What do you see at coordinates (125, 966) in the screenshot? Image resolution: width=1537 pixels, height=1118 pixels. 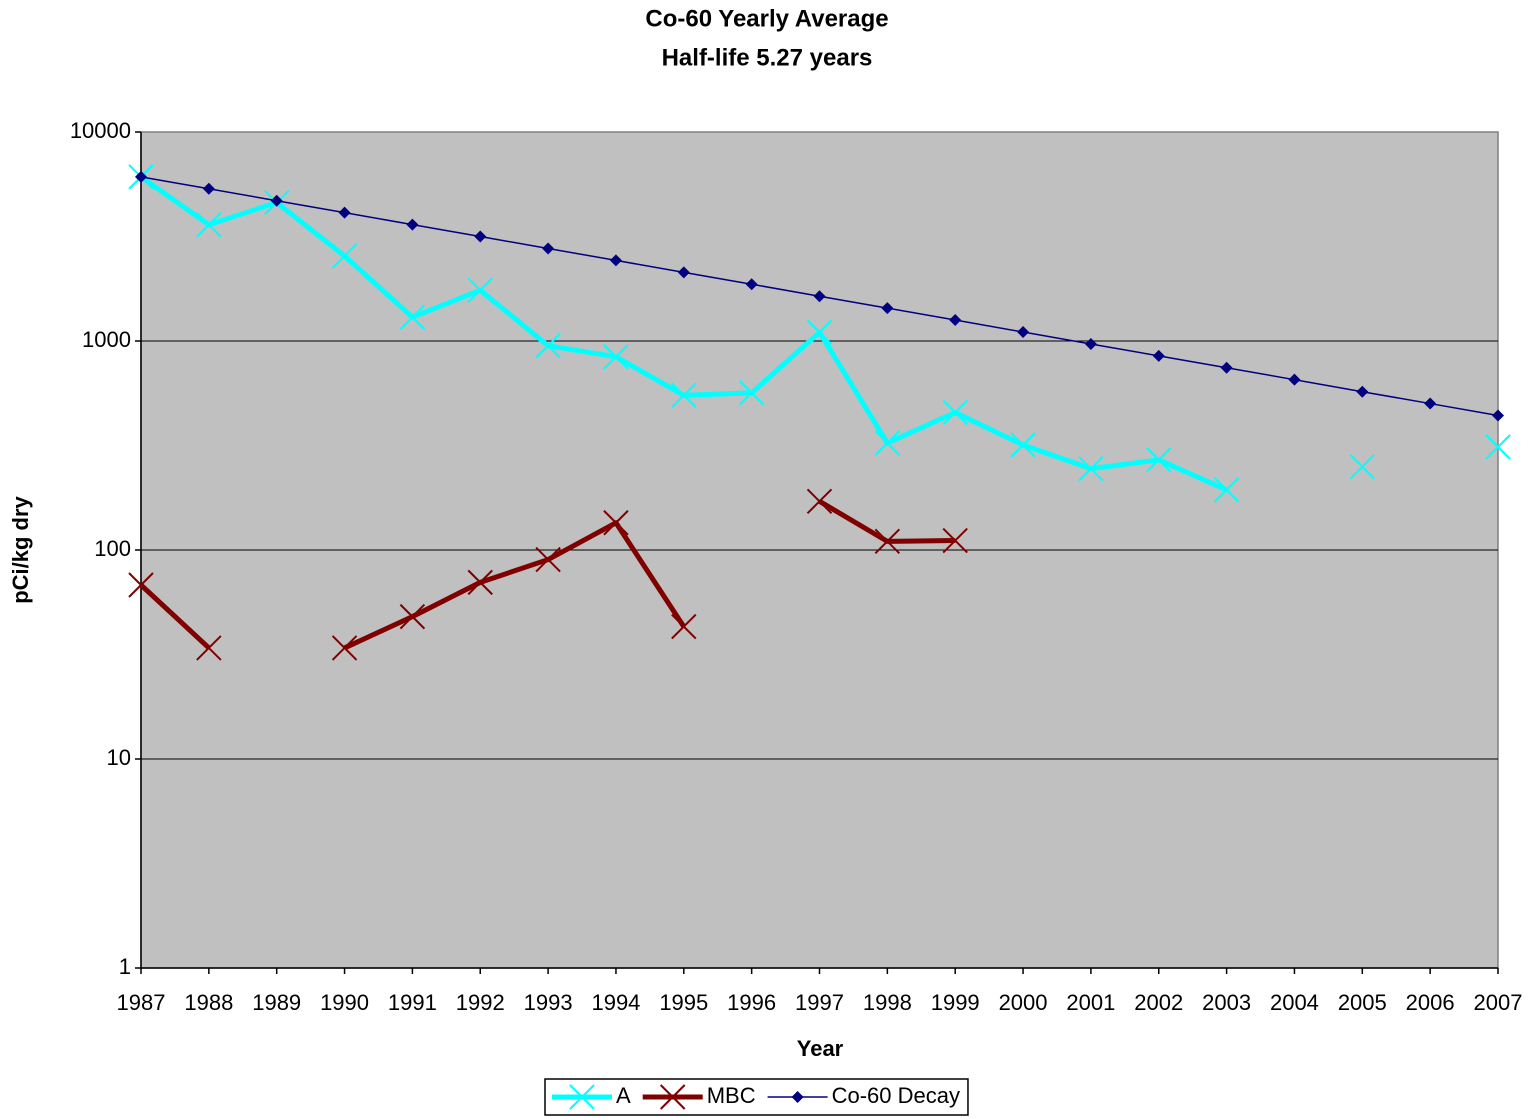 I see `y-tick-label: 1` at bounding box center [125, 966].